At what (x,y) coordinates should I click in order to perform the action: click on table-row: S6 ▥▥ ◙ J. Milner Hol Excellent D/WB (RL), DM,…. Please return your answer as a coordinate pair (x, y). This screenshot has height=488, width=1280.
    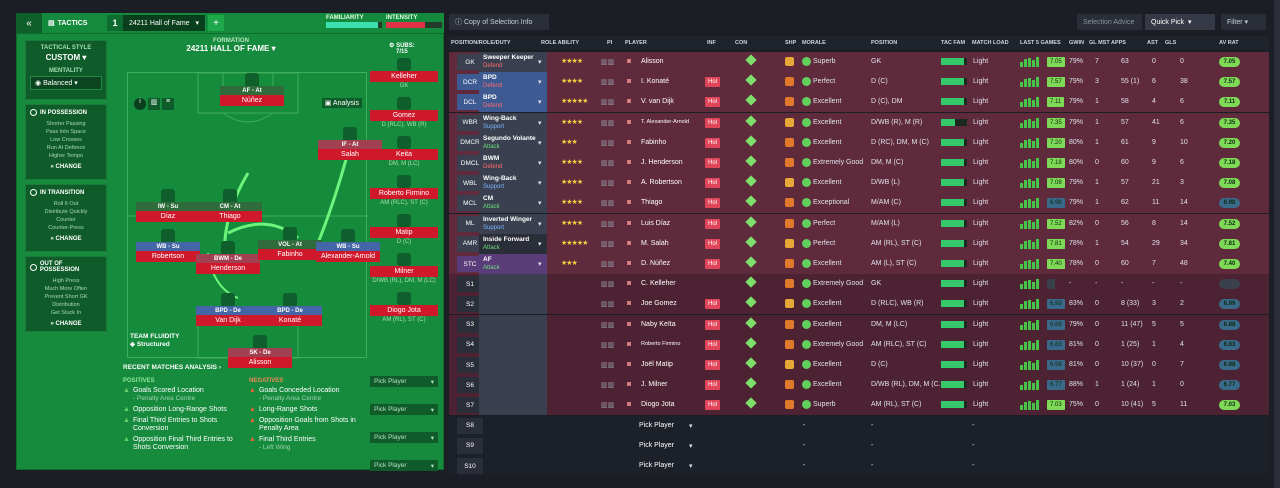
    Looking at the image, I should click on (859, 385).